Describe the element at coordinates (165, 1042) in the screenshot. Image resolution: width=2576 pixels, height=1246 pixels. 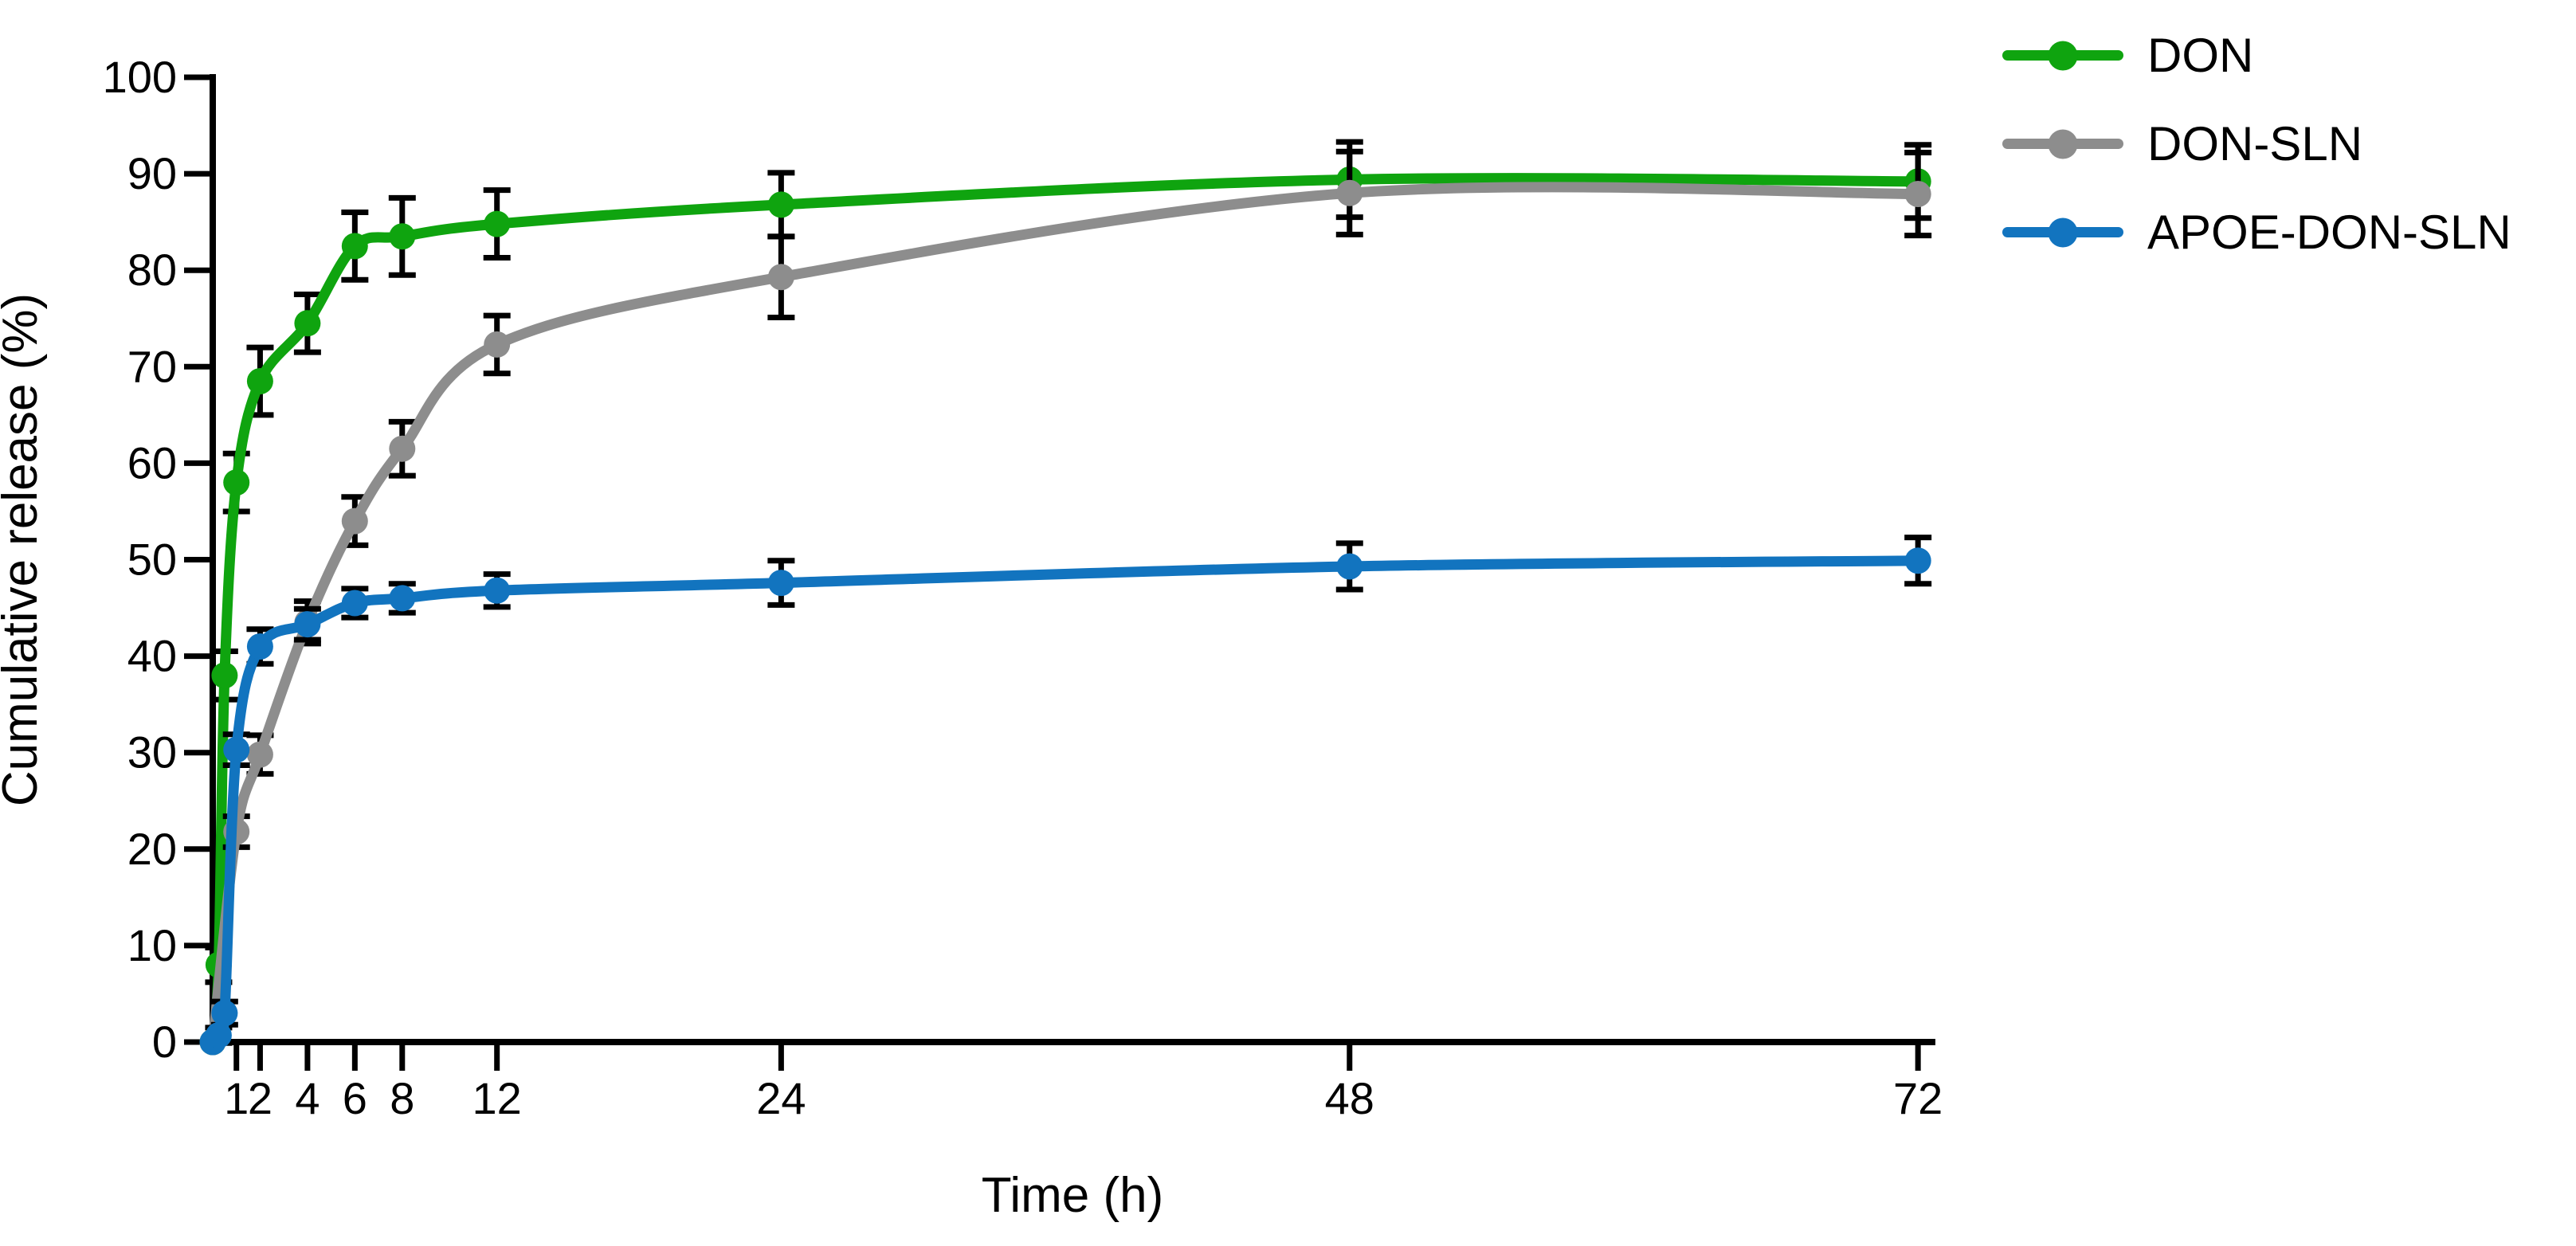
I see `y-tick-label: 0` at that location.